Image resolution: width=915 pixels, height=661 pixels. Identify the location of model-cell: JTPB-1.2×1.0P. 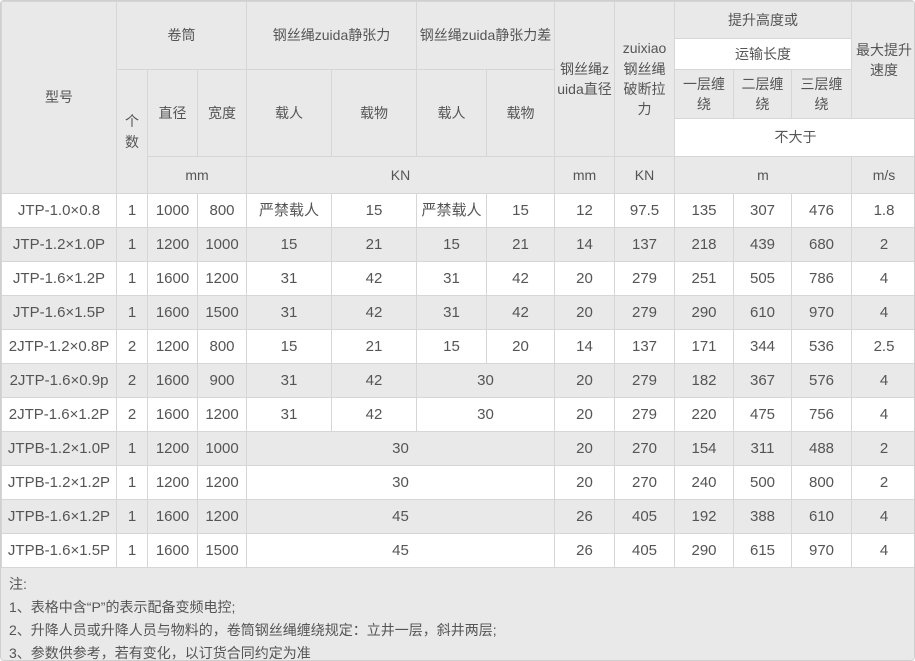
(59, 448).